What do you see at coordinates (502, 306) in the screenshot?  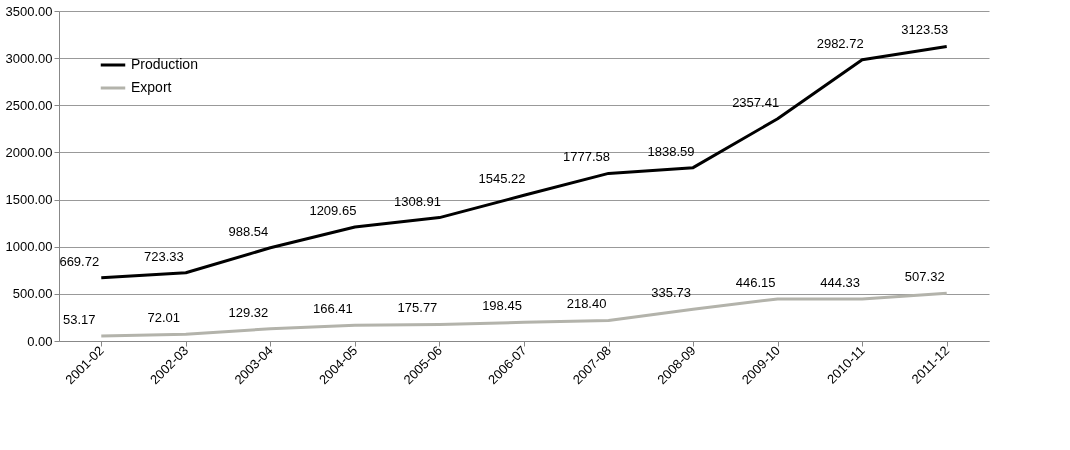 I see `data-label: 198.45` at bounding box center [502, 306].